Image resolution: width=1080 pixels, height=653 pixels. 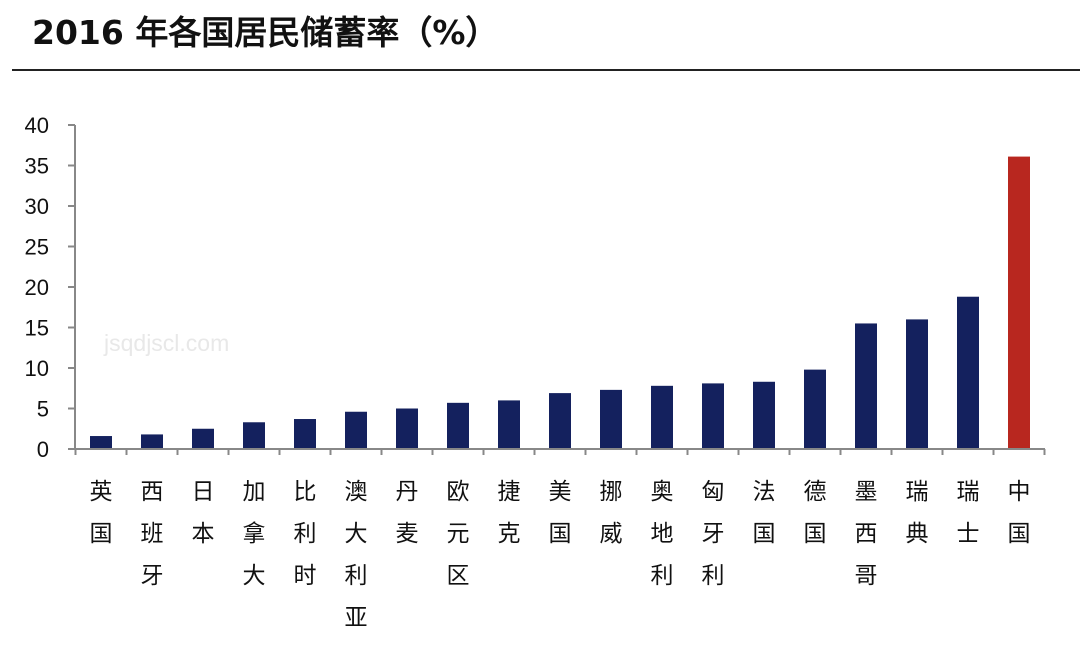 I want to click on y-tick-label: 5, so click(x=43, y=409).